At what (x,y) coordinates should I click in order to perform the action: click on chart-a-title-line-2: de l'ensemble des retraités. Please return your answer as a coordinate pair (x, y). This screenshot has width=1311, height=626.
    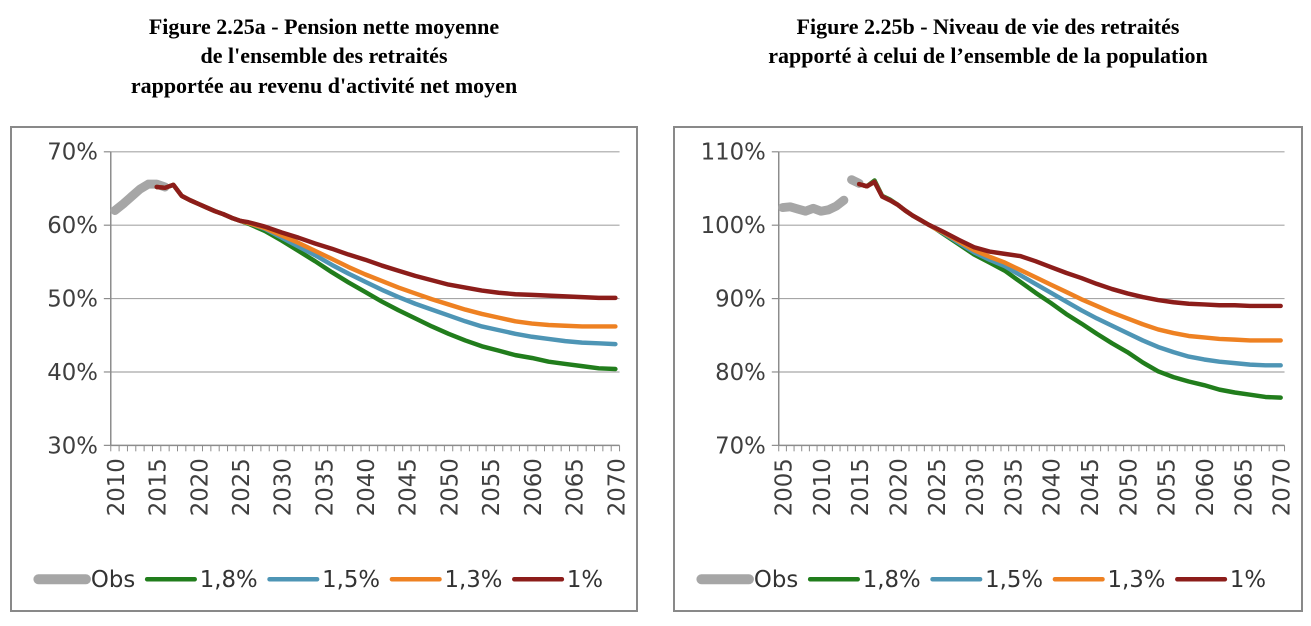
    Looking at the image, I should click on (324, 56).